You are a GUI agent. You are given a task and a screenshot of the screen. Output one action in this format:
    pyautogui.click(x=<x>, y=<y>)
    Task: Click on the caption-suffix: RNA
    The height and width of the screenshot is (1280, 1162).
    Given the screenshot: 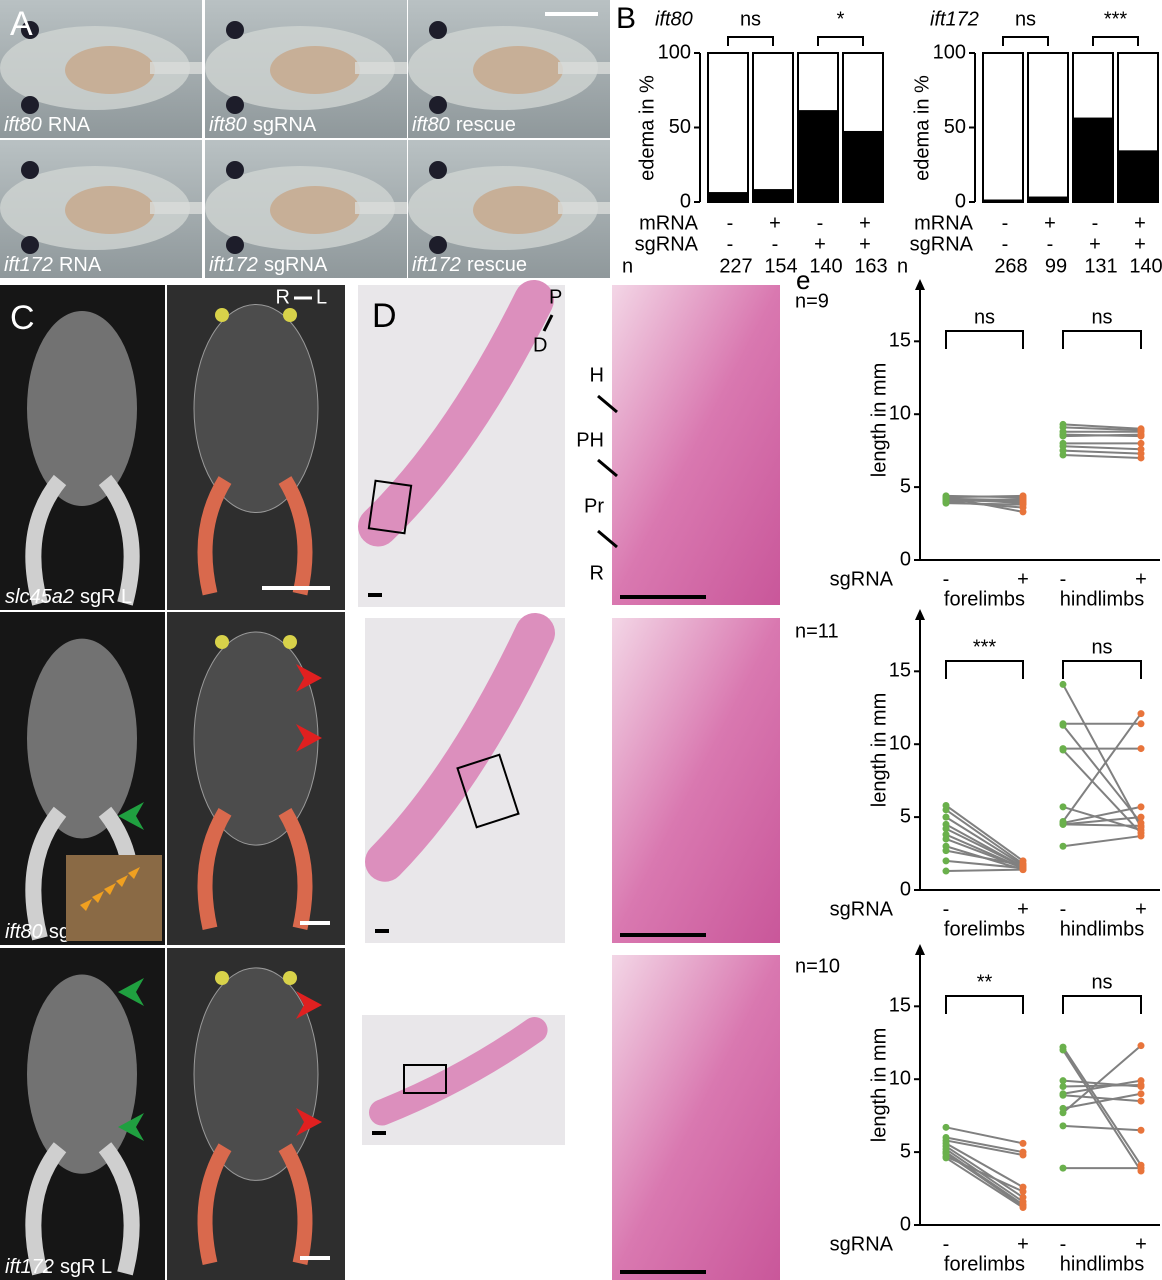 What is the action you would take?
    pyautogui.click(x=69, y=125)
    